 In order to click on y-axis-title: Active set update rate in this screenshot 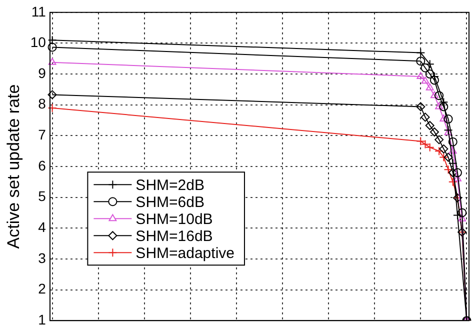, I will do `click(13, 166)`.